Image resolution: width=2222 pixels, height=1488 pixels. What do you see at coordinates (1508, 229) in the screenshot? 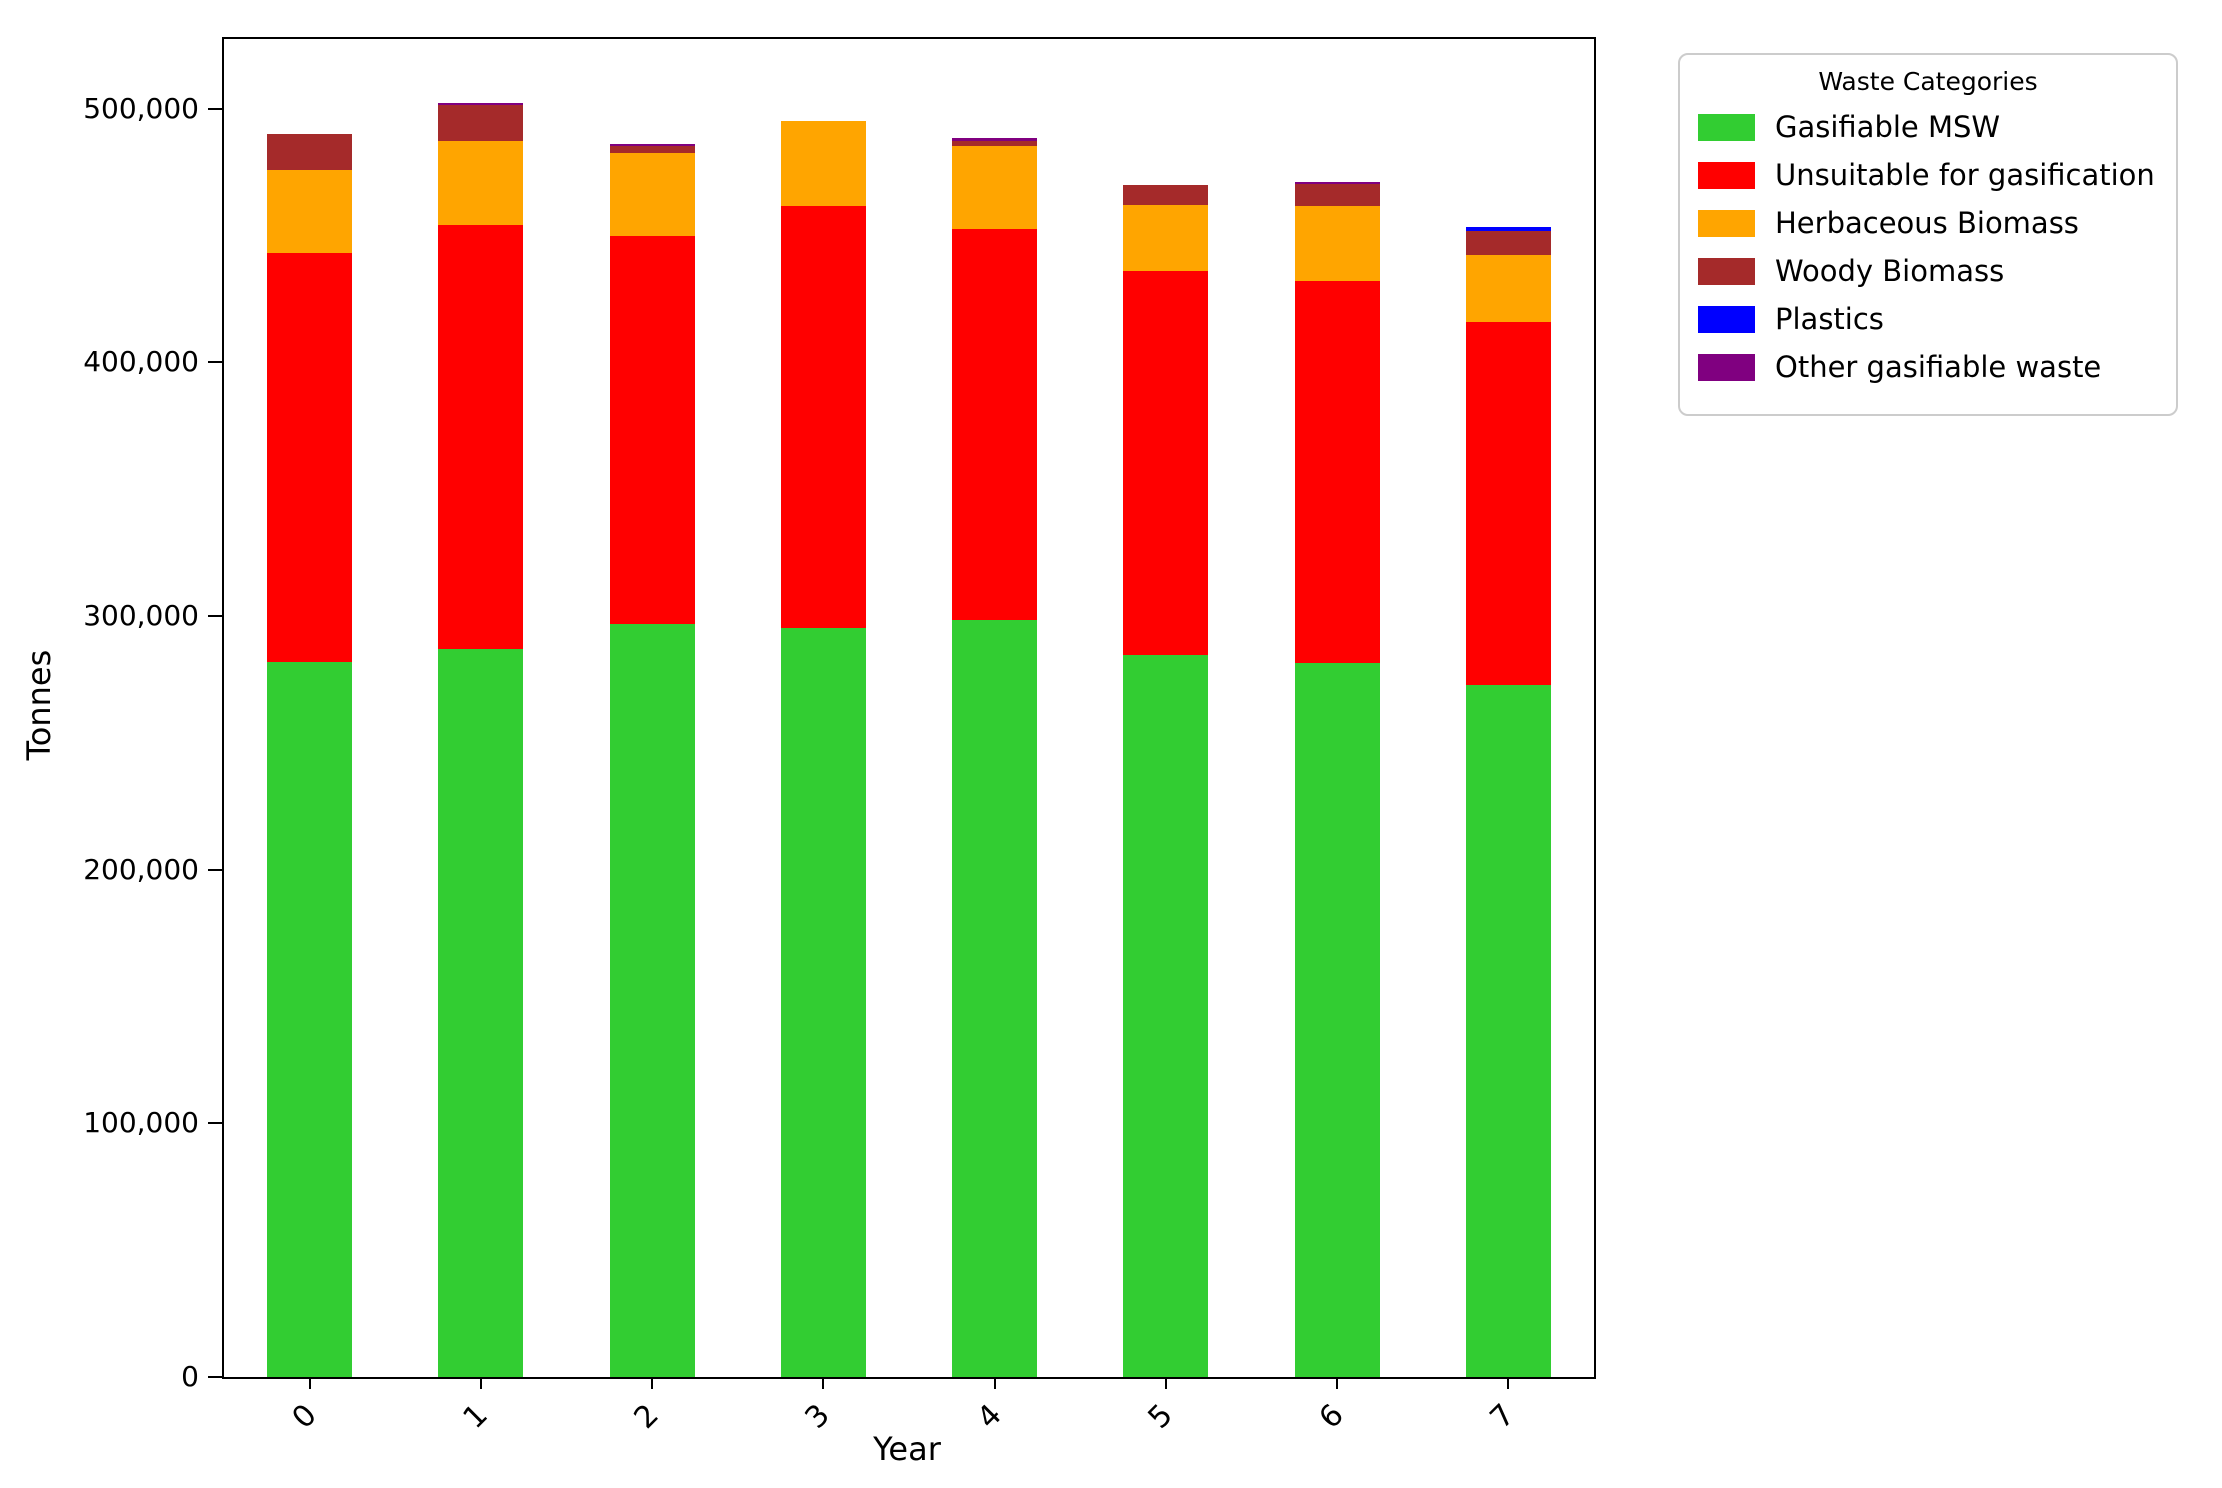
I see `bar-year-7-plastics` at bounding box center [1508, 229].